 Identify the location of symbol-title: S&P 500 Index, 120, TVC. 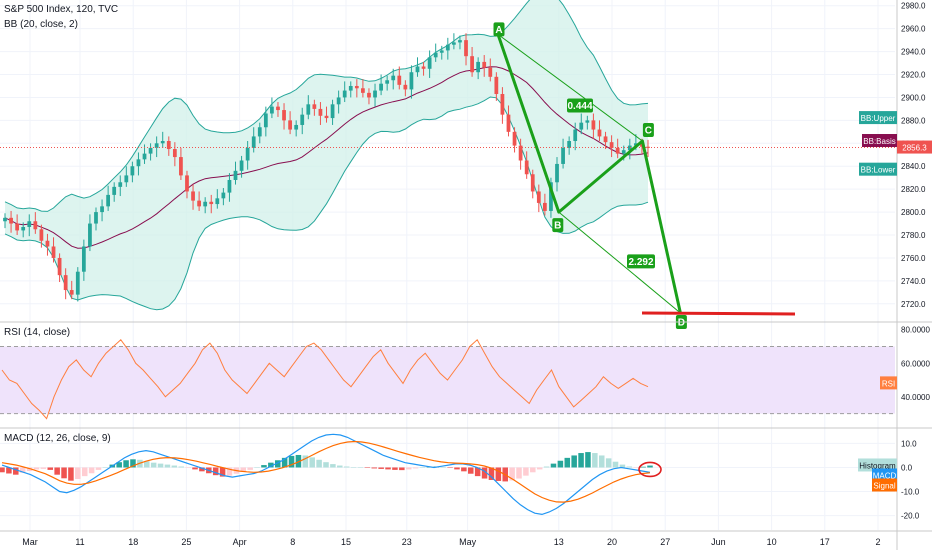
(61, 9).